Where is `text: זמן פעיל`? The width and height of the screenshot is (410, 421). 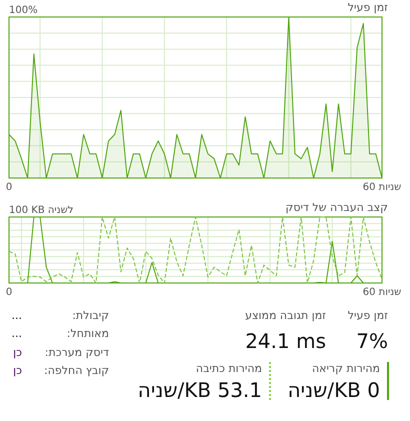
text: זמן פעיל is located at coordinates (368, 315).